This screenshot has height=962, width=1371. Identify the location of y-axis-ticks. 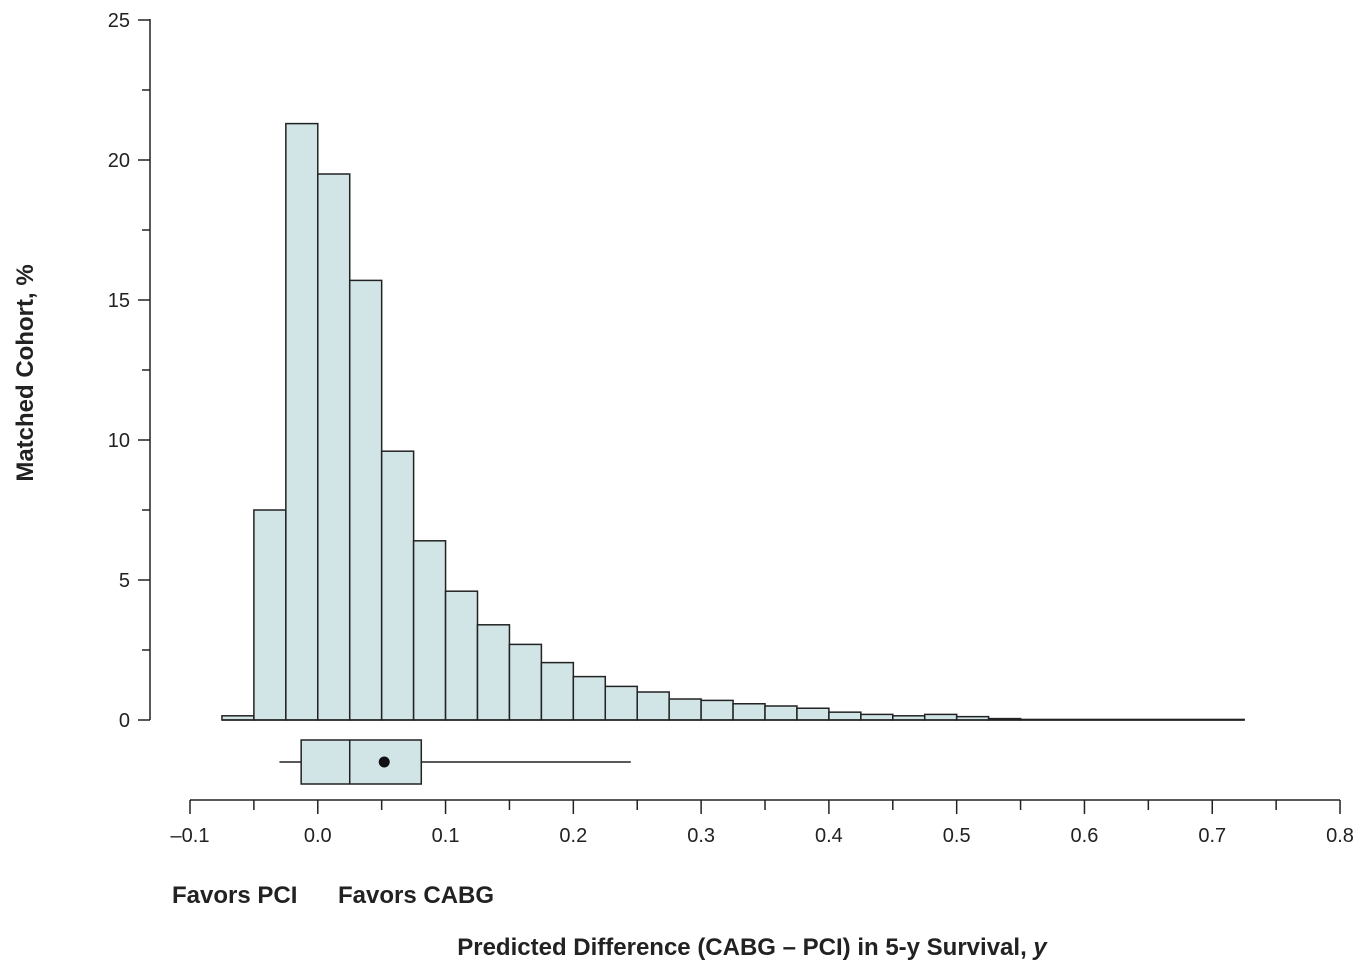
(144, 370).